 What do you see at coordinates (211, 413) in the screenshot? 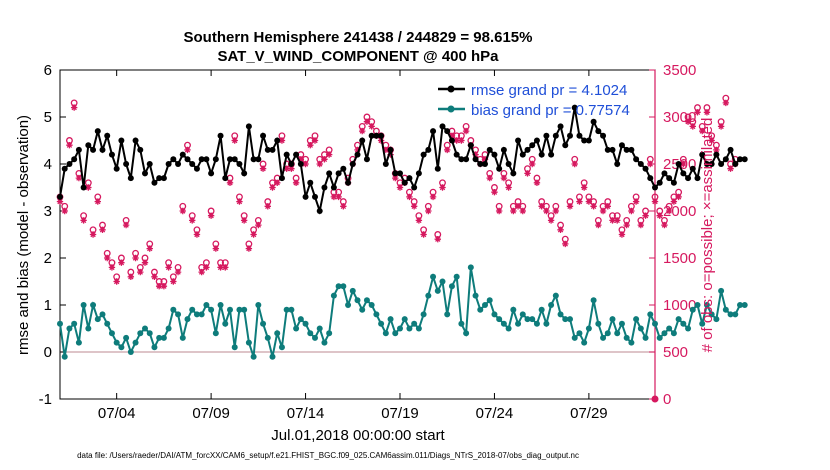
I see `x-tick-label: 07/09` at bounding box center [211, 413].